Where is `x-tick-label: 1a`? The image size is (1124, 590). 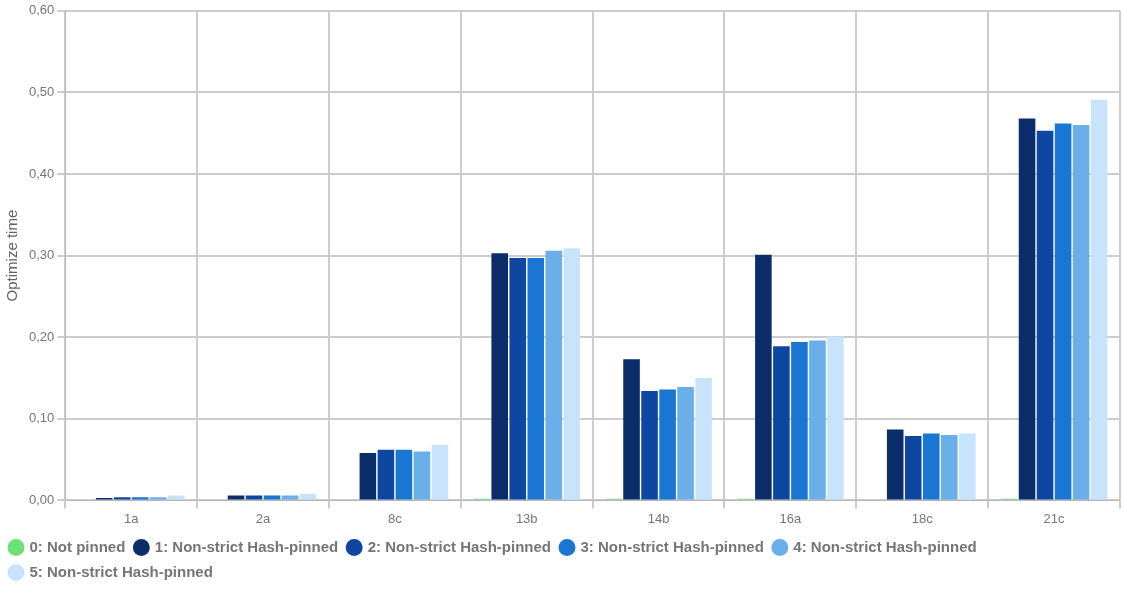 x-tick-label: 1a is located at coordinates (131, 518).